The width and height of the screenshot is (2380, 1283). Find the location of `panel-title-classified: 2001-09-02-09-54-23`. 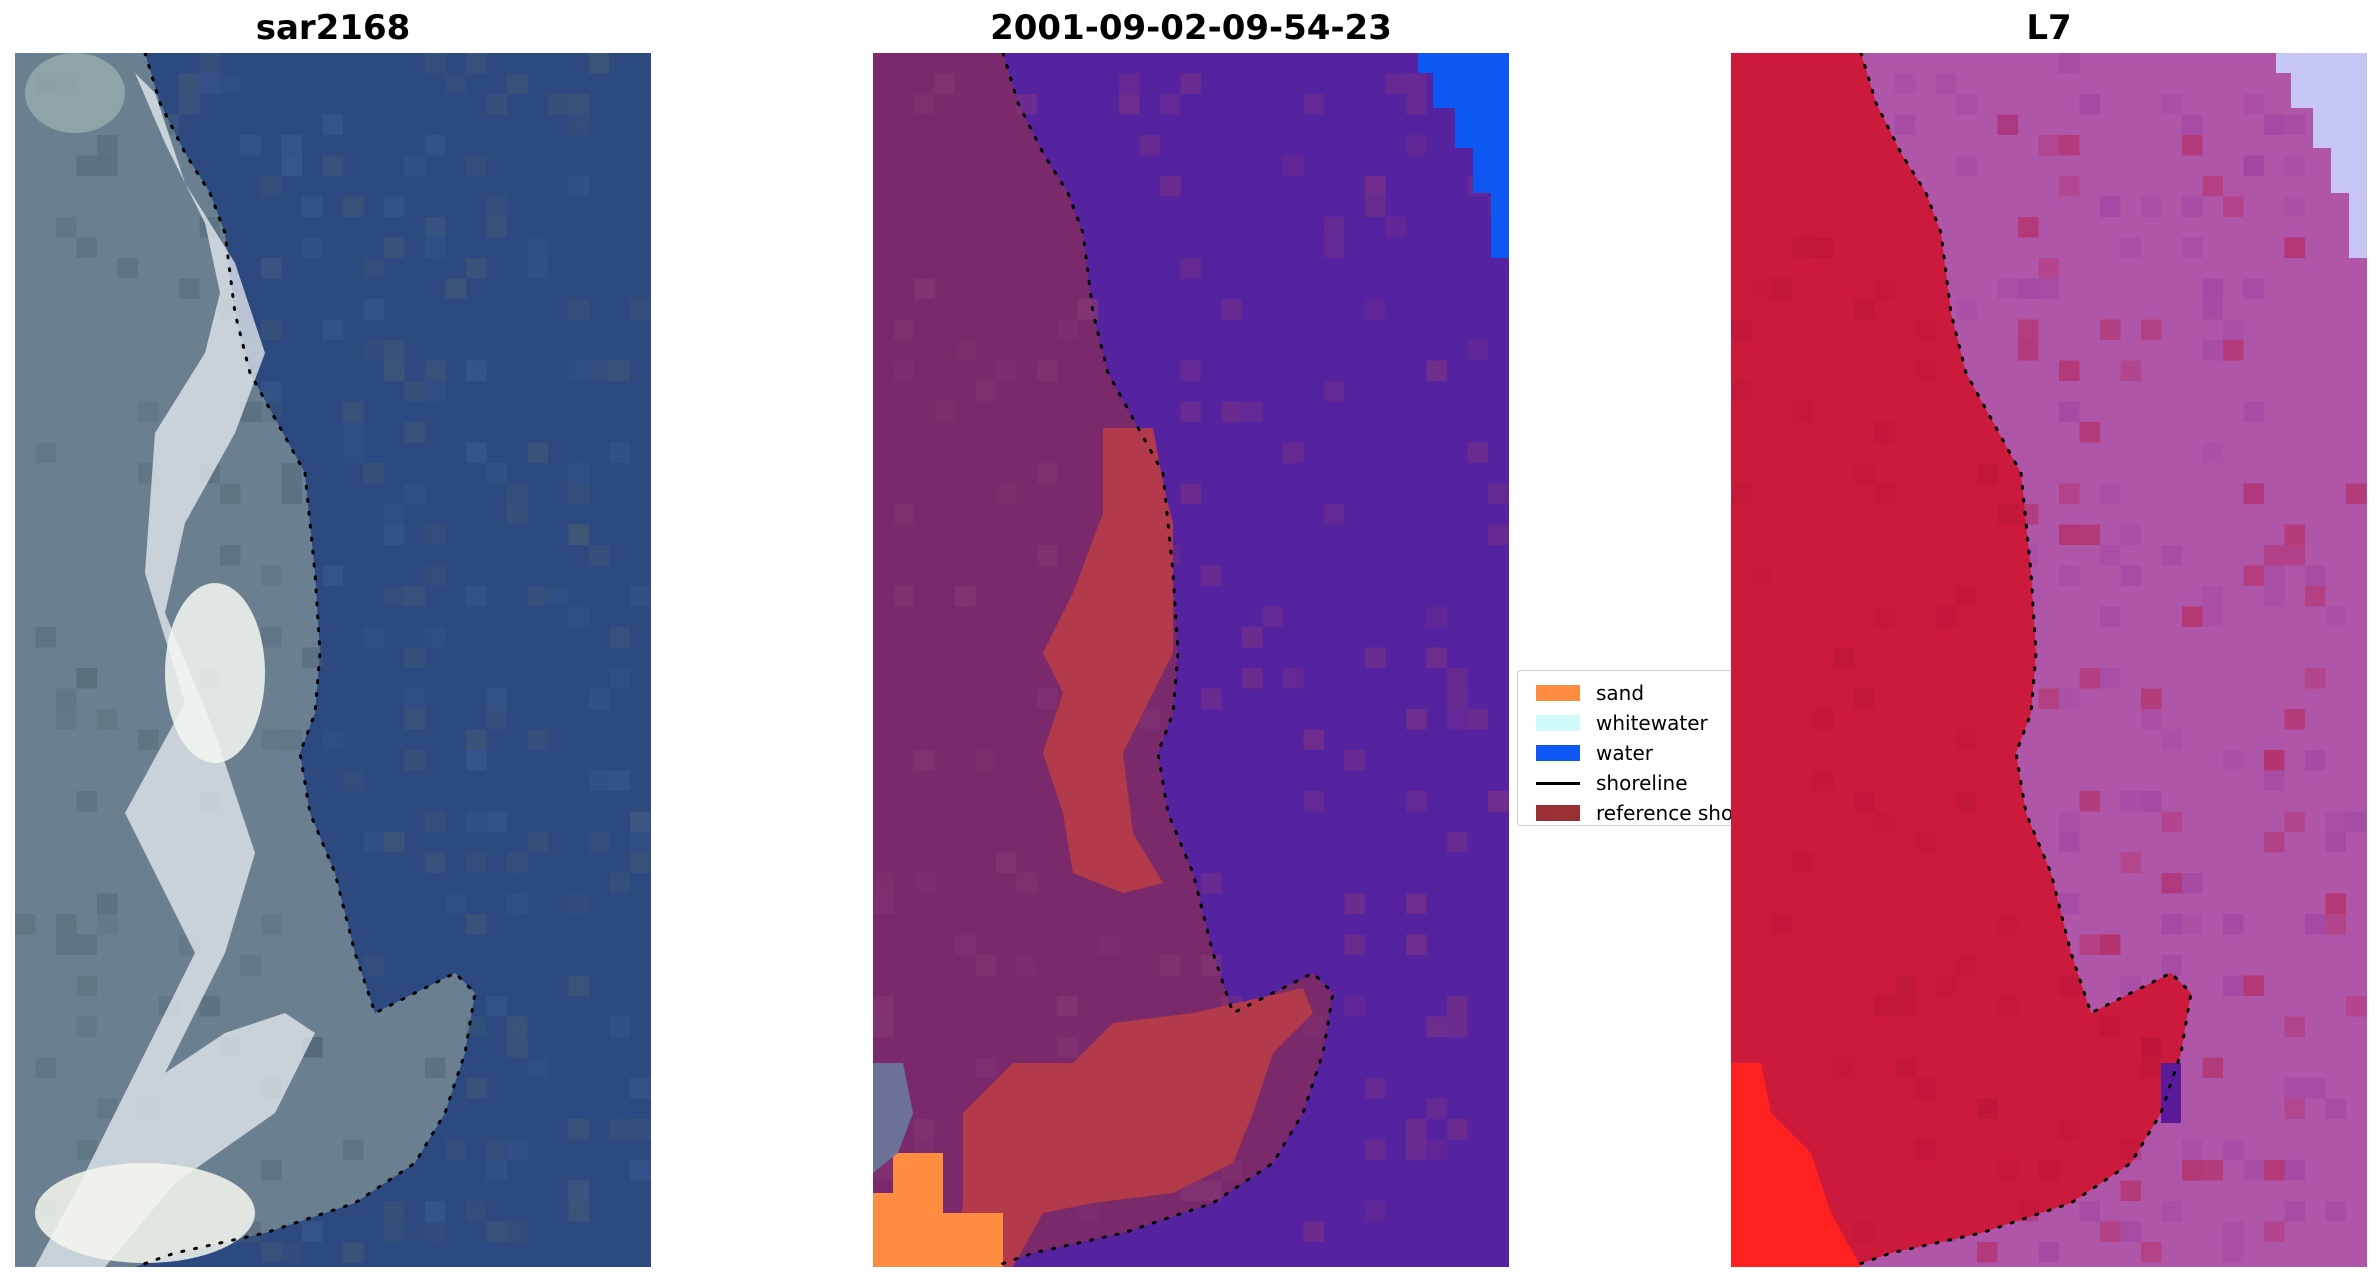

panel-title-classified: 2001-09-02-09-54-23 is located at coordinates (1191, 28).